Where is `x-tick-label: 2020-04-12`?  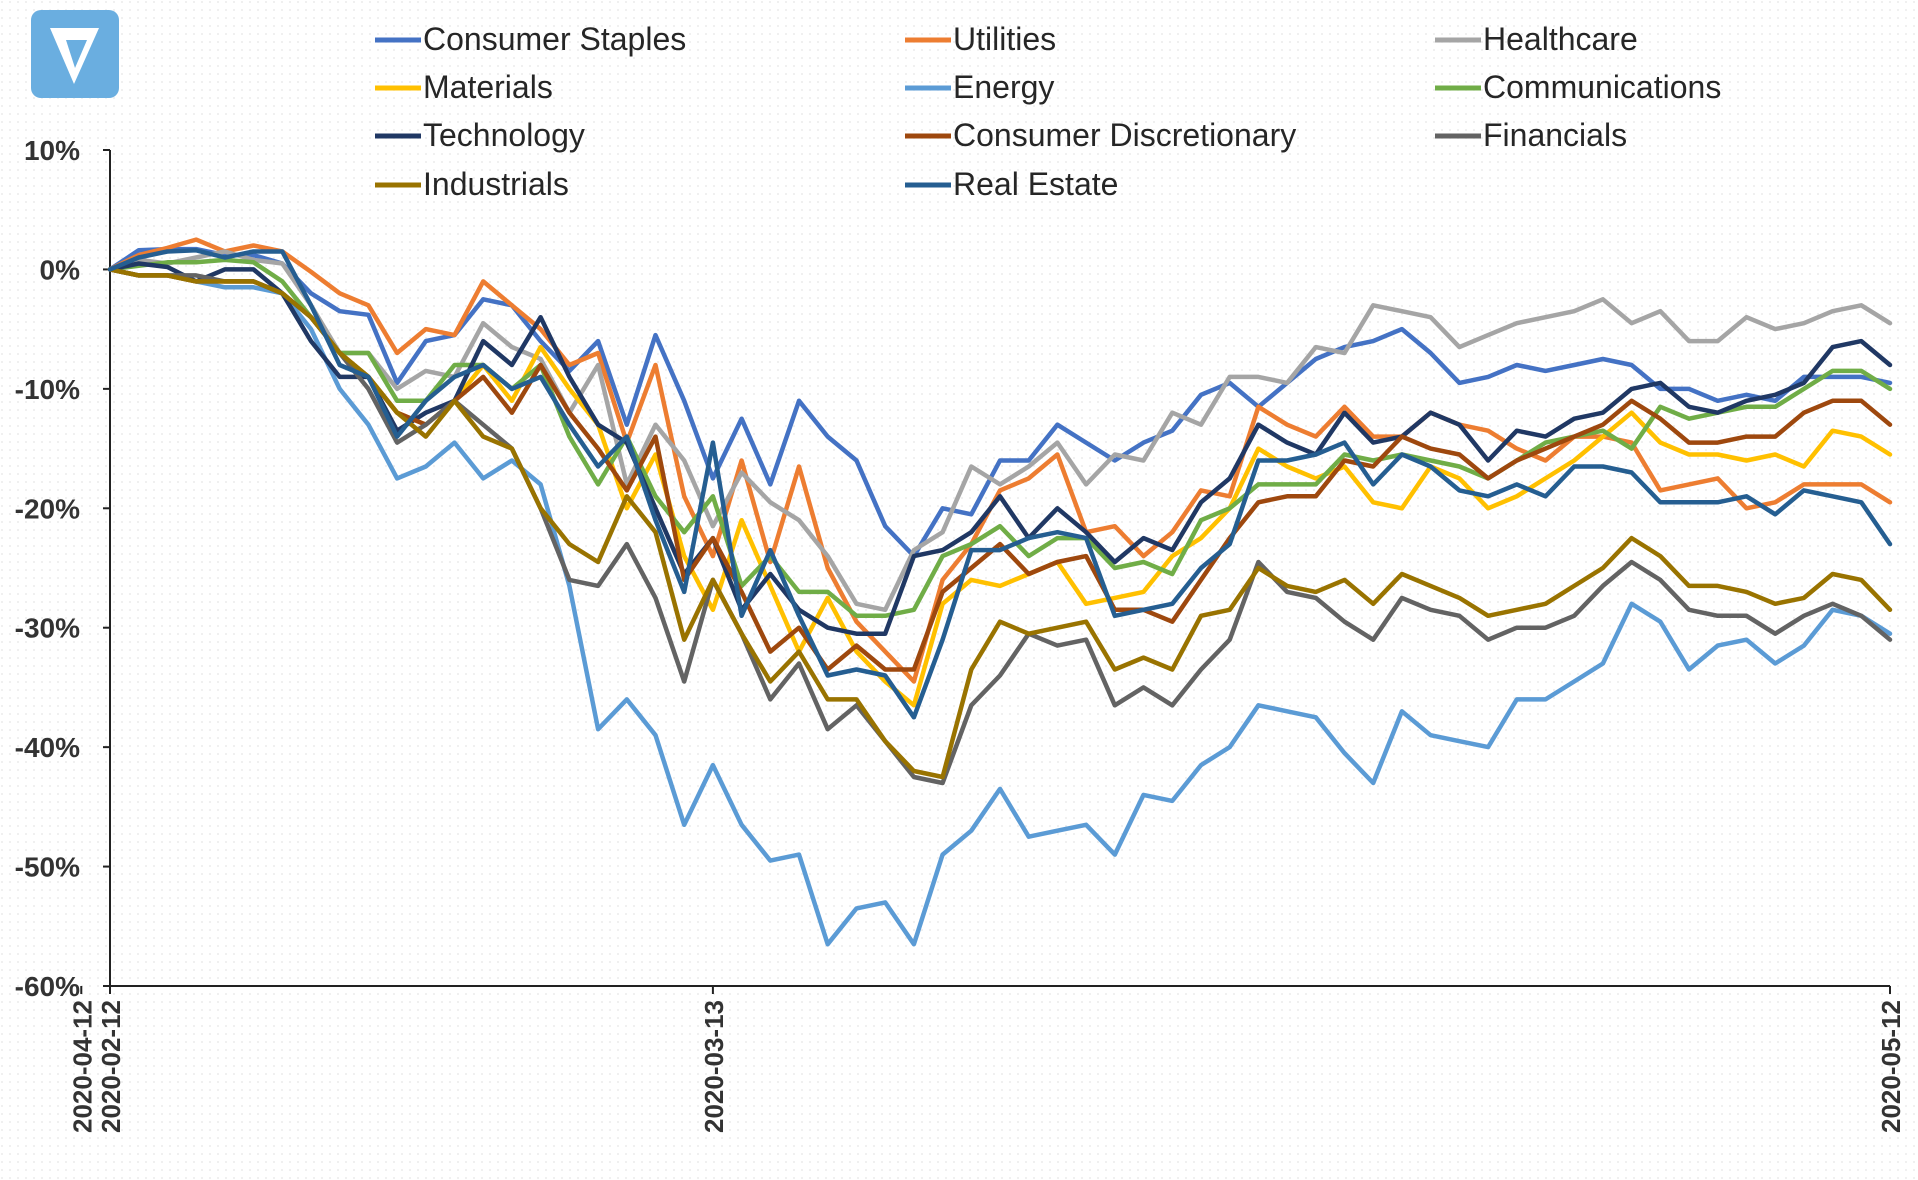 x-tick-label: 2020-04-12 is located at coordinates (82, 1066).